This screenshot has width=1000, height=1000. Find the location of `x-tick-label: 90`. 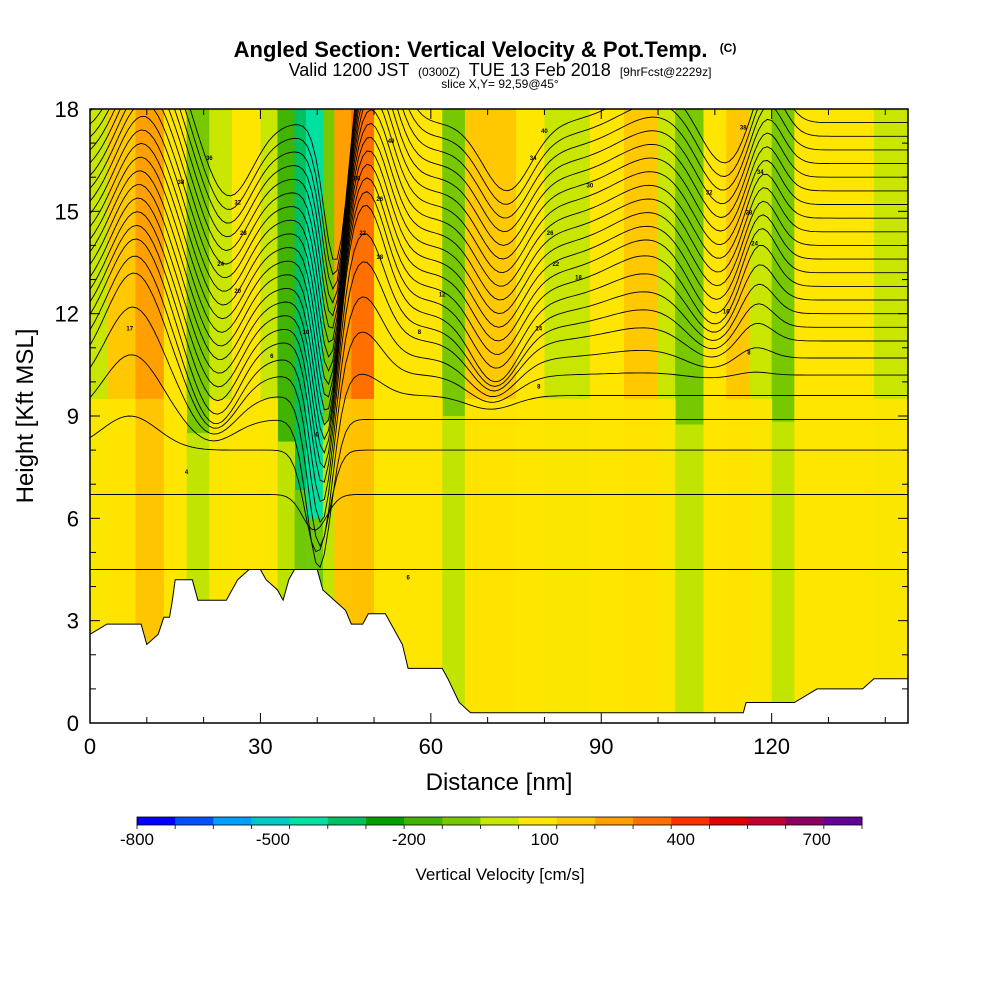

x-tick-label: 90 is located at coordinates (601, 746).